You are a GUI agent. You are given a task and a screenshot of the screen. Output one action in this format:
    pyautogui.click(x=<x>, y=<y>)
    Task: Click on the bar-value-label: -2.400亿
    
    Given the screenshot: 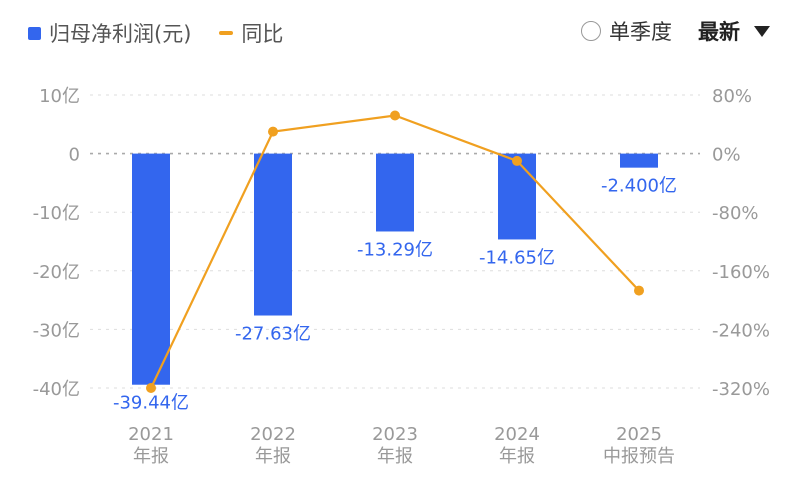 What is the action you would take?
    pyautogui.click(x=639, y=186)
    